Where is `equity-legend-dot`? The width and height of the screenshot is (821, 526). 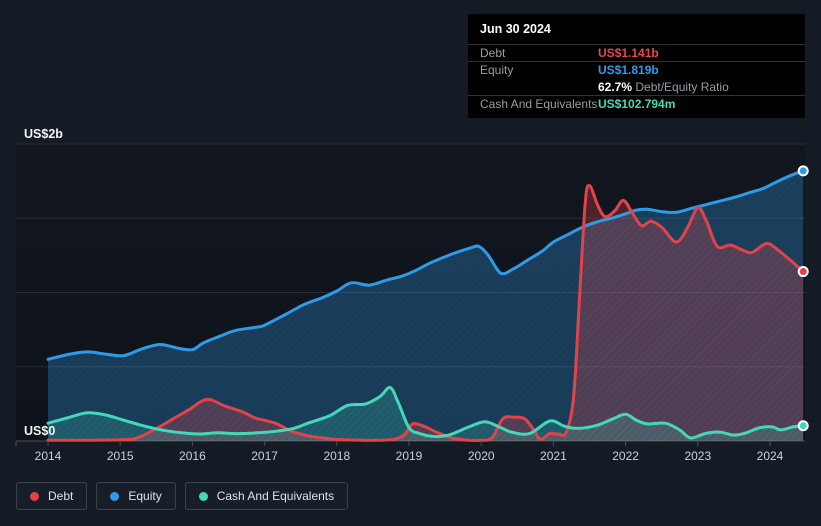
equity-legend-dot is located at coordinates (115, 496).